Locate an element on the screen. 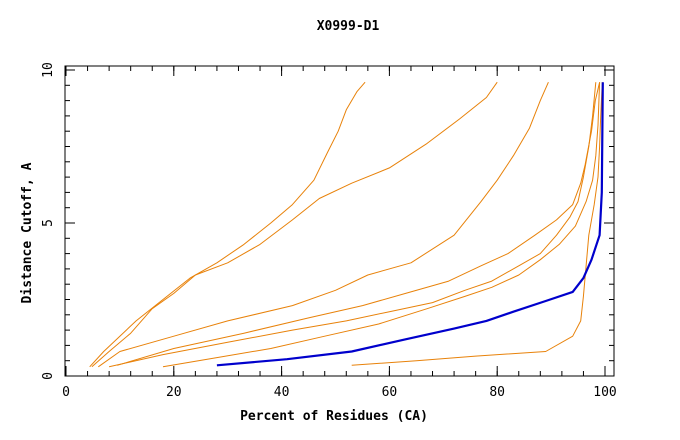  y-tick-label: 0 is located at coordinates (48, 376).